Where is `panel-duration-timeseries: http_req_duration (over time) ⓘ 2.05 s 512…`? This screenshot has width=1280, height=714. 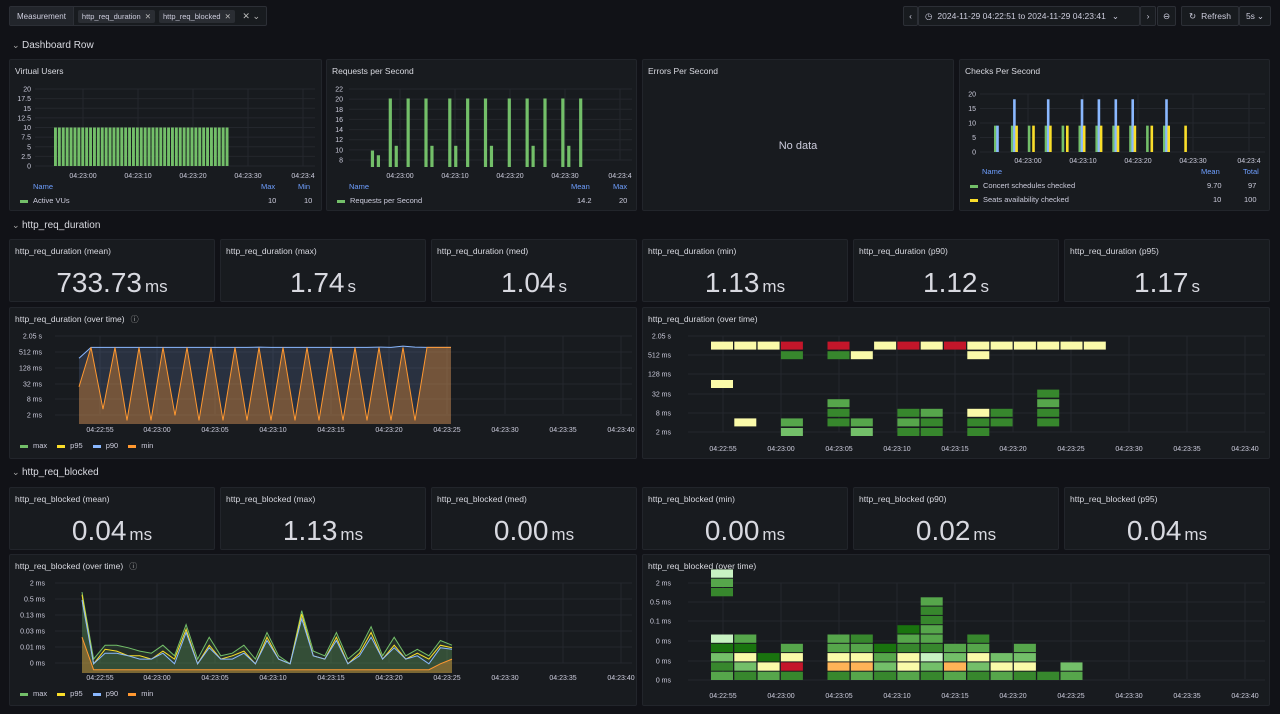 panel-duration-timeseries: http_req_duration (over time) ⓘ 2.05 s 512… is located at coordinates (323, 383).